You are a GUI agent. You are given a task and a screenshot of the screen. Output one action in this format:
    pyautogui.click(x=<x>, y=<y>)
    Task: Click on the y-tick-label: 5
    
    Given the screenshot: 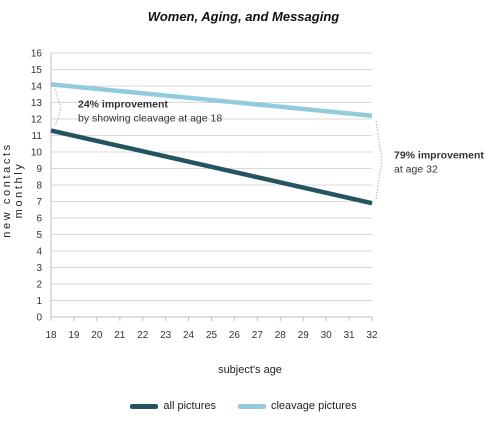 What is the action you would take?
    pyautogui.click(x=39, y=235)
    